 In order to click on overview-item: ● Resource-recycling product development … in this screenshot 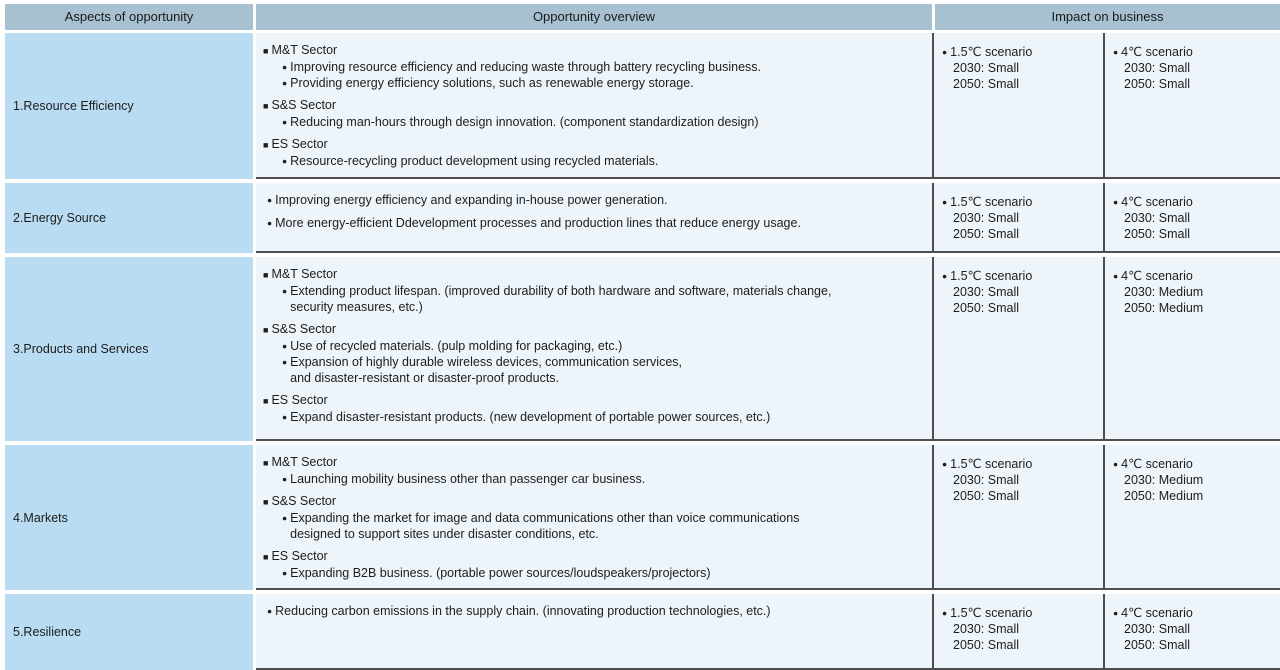, I will do `click(590, 161)`.